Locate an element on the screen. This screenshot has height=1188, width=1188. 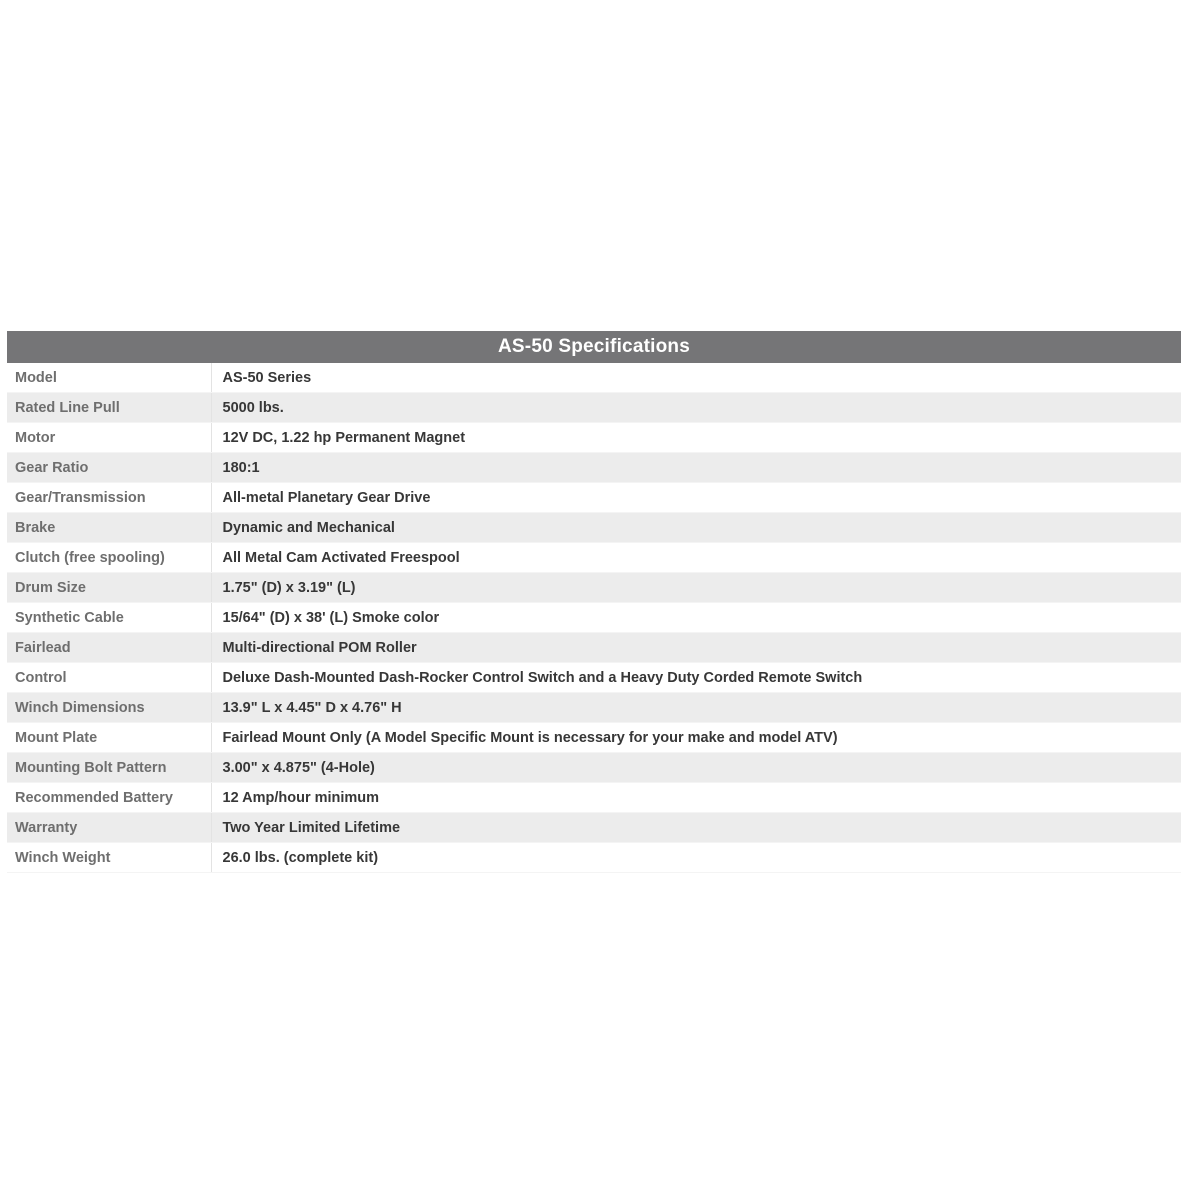
table-row: Winch Weight 26.0 lbs. (complete kit) is located at coordinates (594, 857).